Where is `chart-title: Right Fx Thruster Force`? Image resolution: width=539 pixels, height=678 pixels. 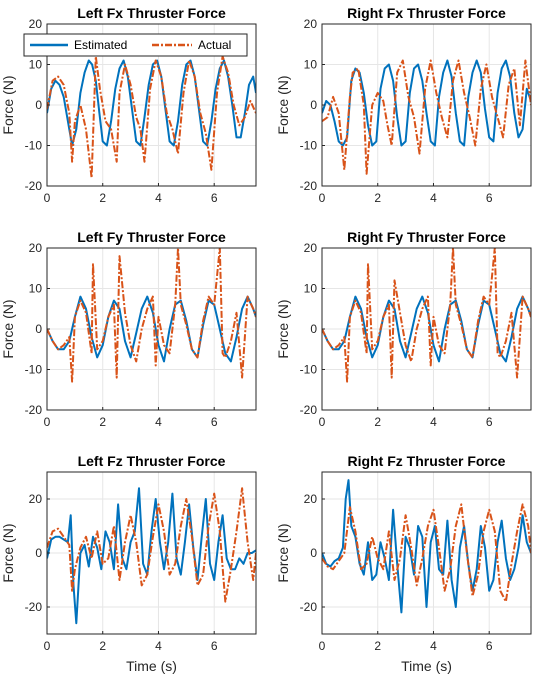
chart-title: Right Fx Thruster Force is located at coordinates (426, 13).